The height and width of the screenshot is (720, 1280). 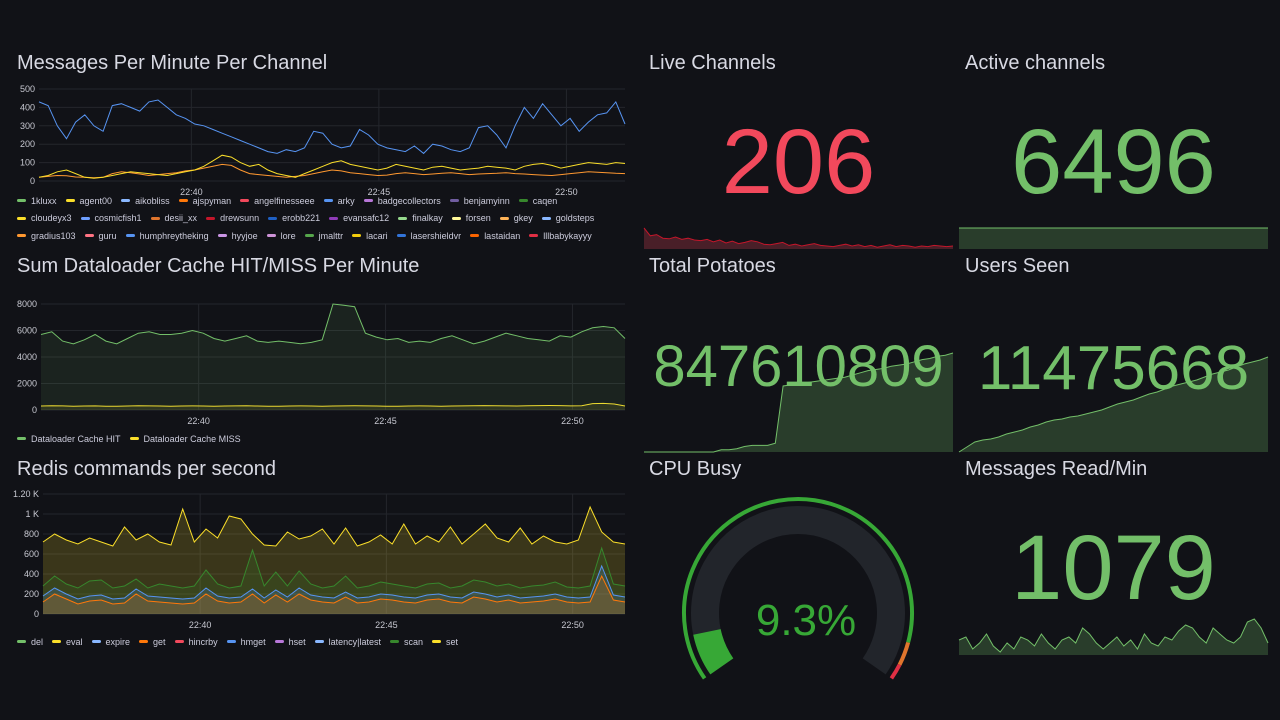 I want to click on sparkline-line, so click(x=798, y=237).